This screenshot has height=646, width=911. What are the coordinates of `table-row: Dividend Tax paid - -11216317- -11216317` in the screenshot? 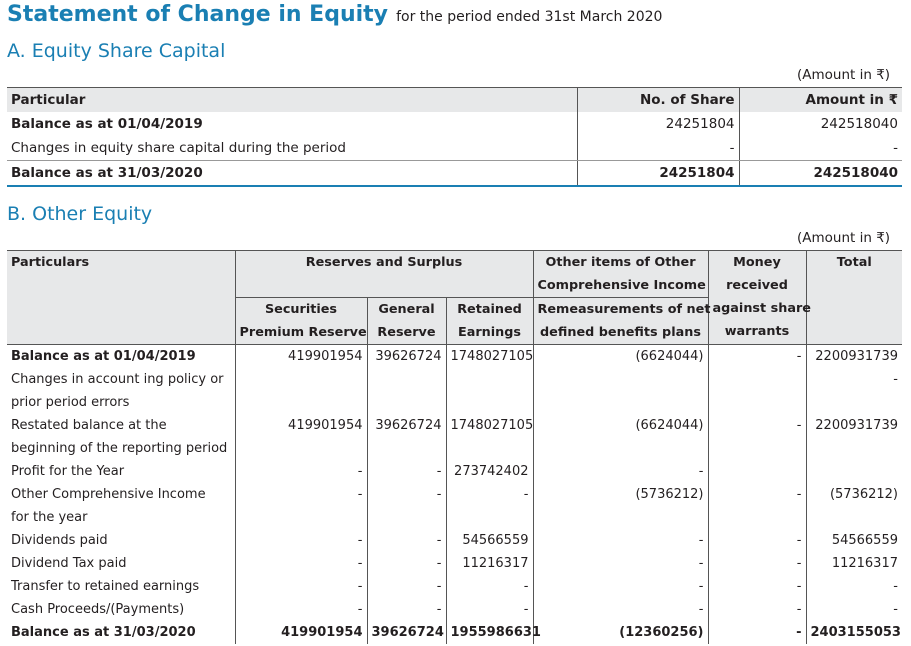 It's located at (454, 563).